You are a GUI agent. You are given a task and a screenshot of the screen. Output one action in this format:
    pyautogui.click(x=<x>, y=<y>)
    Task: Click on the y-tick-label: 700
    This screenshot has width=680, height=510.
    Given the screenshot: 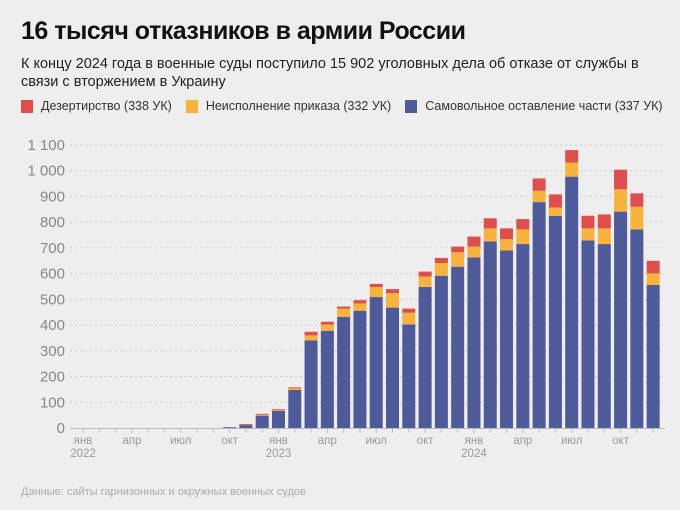 What is the action you would take?
    pyautogui.click(x=52, y=248)
    